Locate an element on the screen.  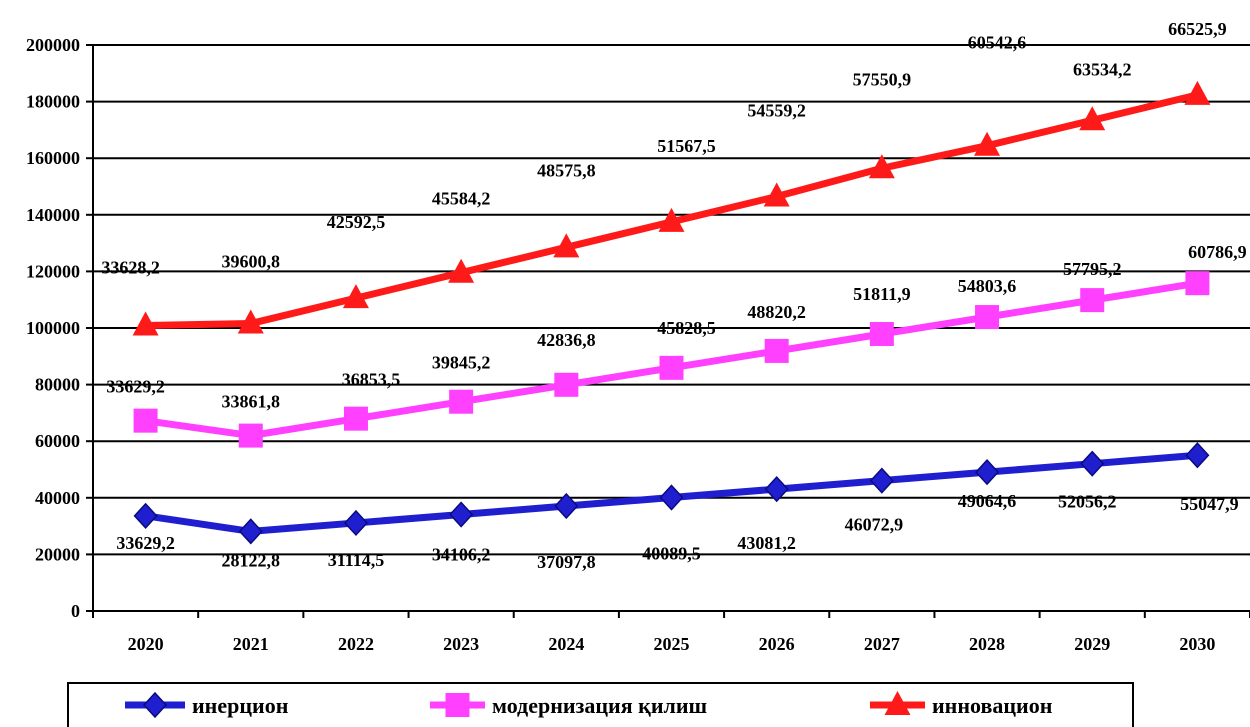
series-1-data-label: 28122,8 is located at coordinates (251, 560).